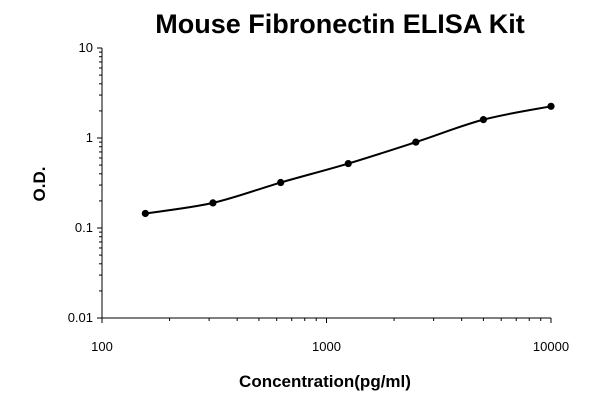 This screenshot has height=400, width=600. Describe the element at coordinates (84, 227) in the screenshot. I see `y-tick-label: 0.1` at that location.